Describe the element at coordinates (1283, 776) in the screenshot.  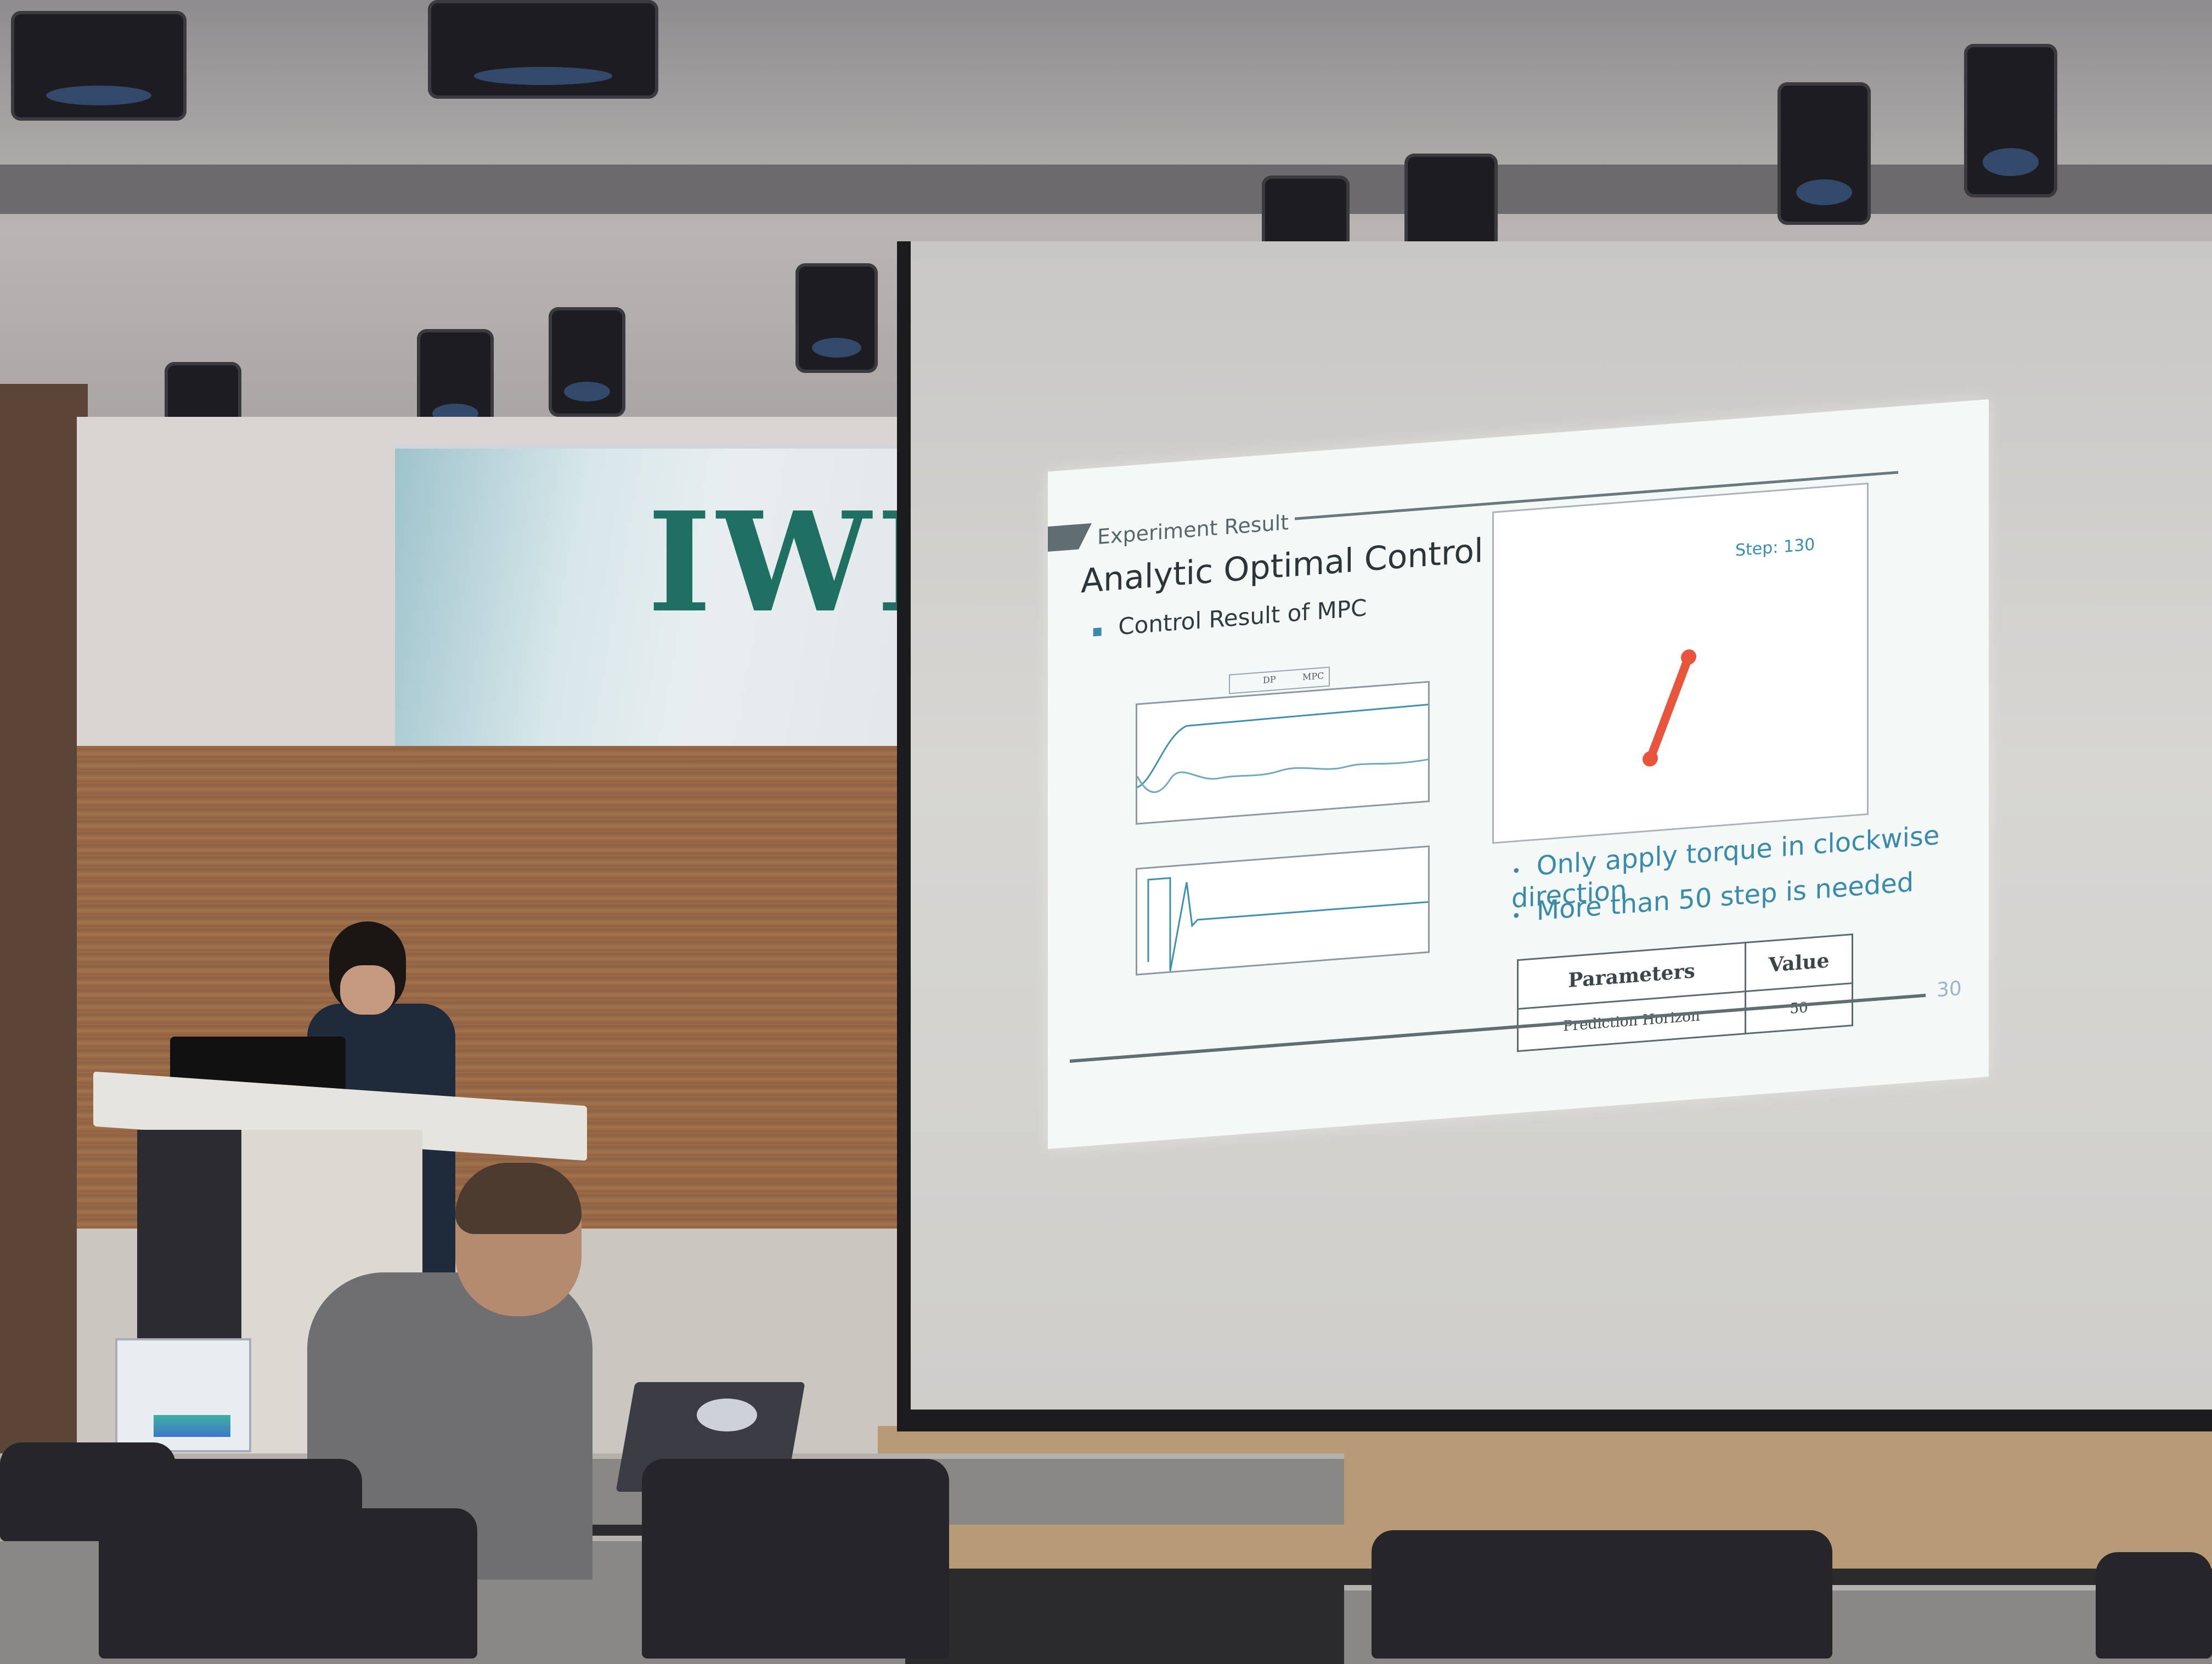
I see `mpc-trajectory` at that location.